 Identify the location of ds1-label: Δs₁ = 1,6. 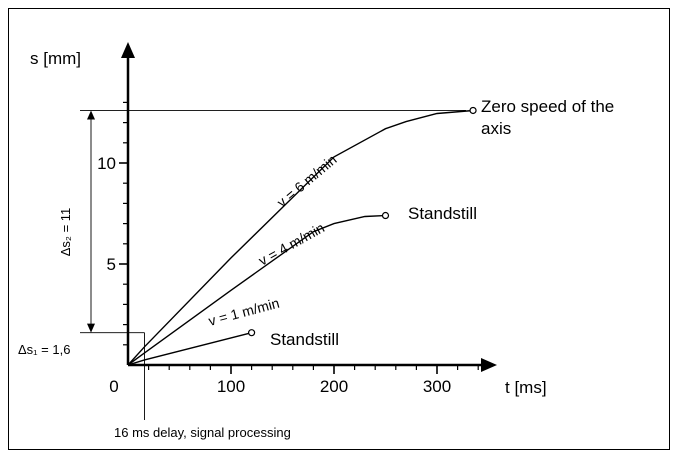
(44, 349).